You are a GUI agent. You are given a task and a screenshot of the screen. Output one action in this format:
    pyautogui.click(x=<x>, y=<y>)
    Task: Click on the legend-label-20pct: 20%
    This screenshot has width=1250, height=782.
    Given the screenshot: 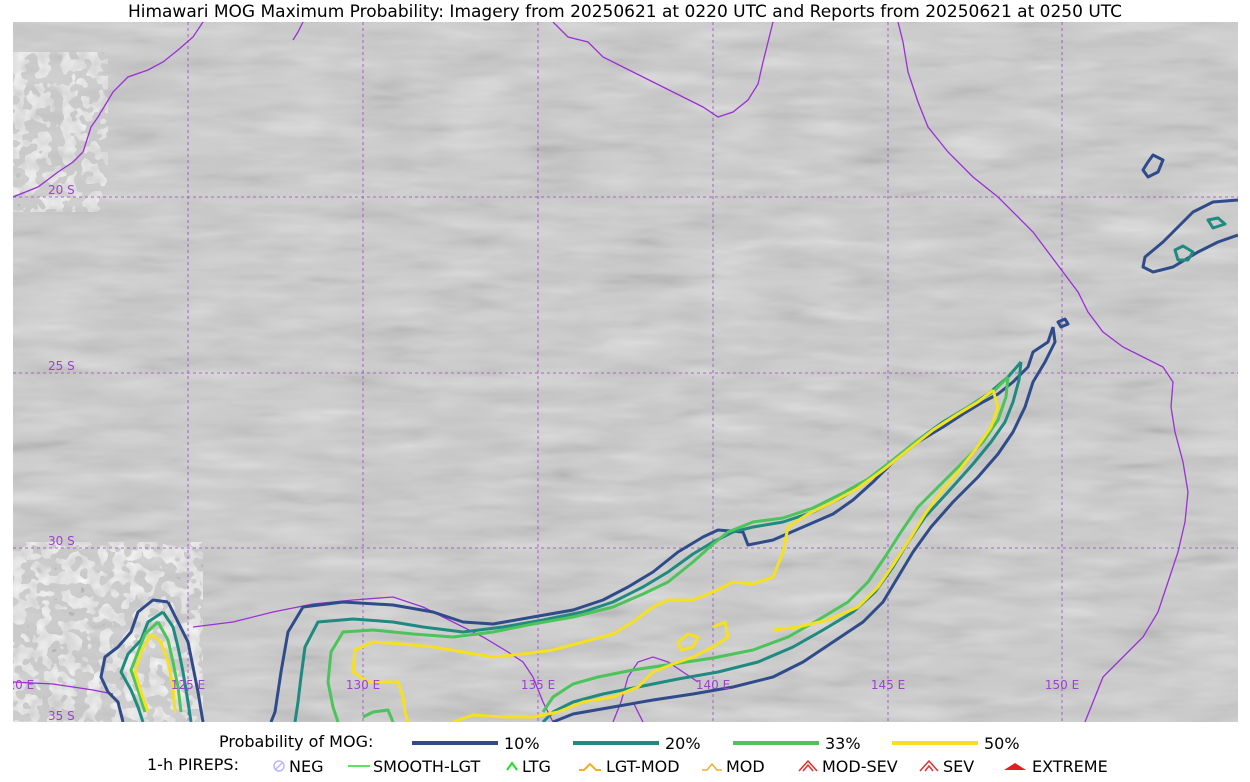 What is the action you would take?
    pyautogui.click(x=683, y=743)
    